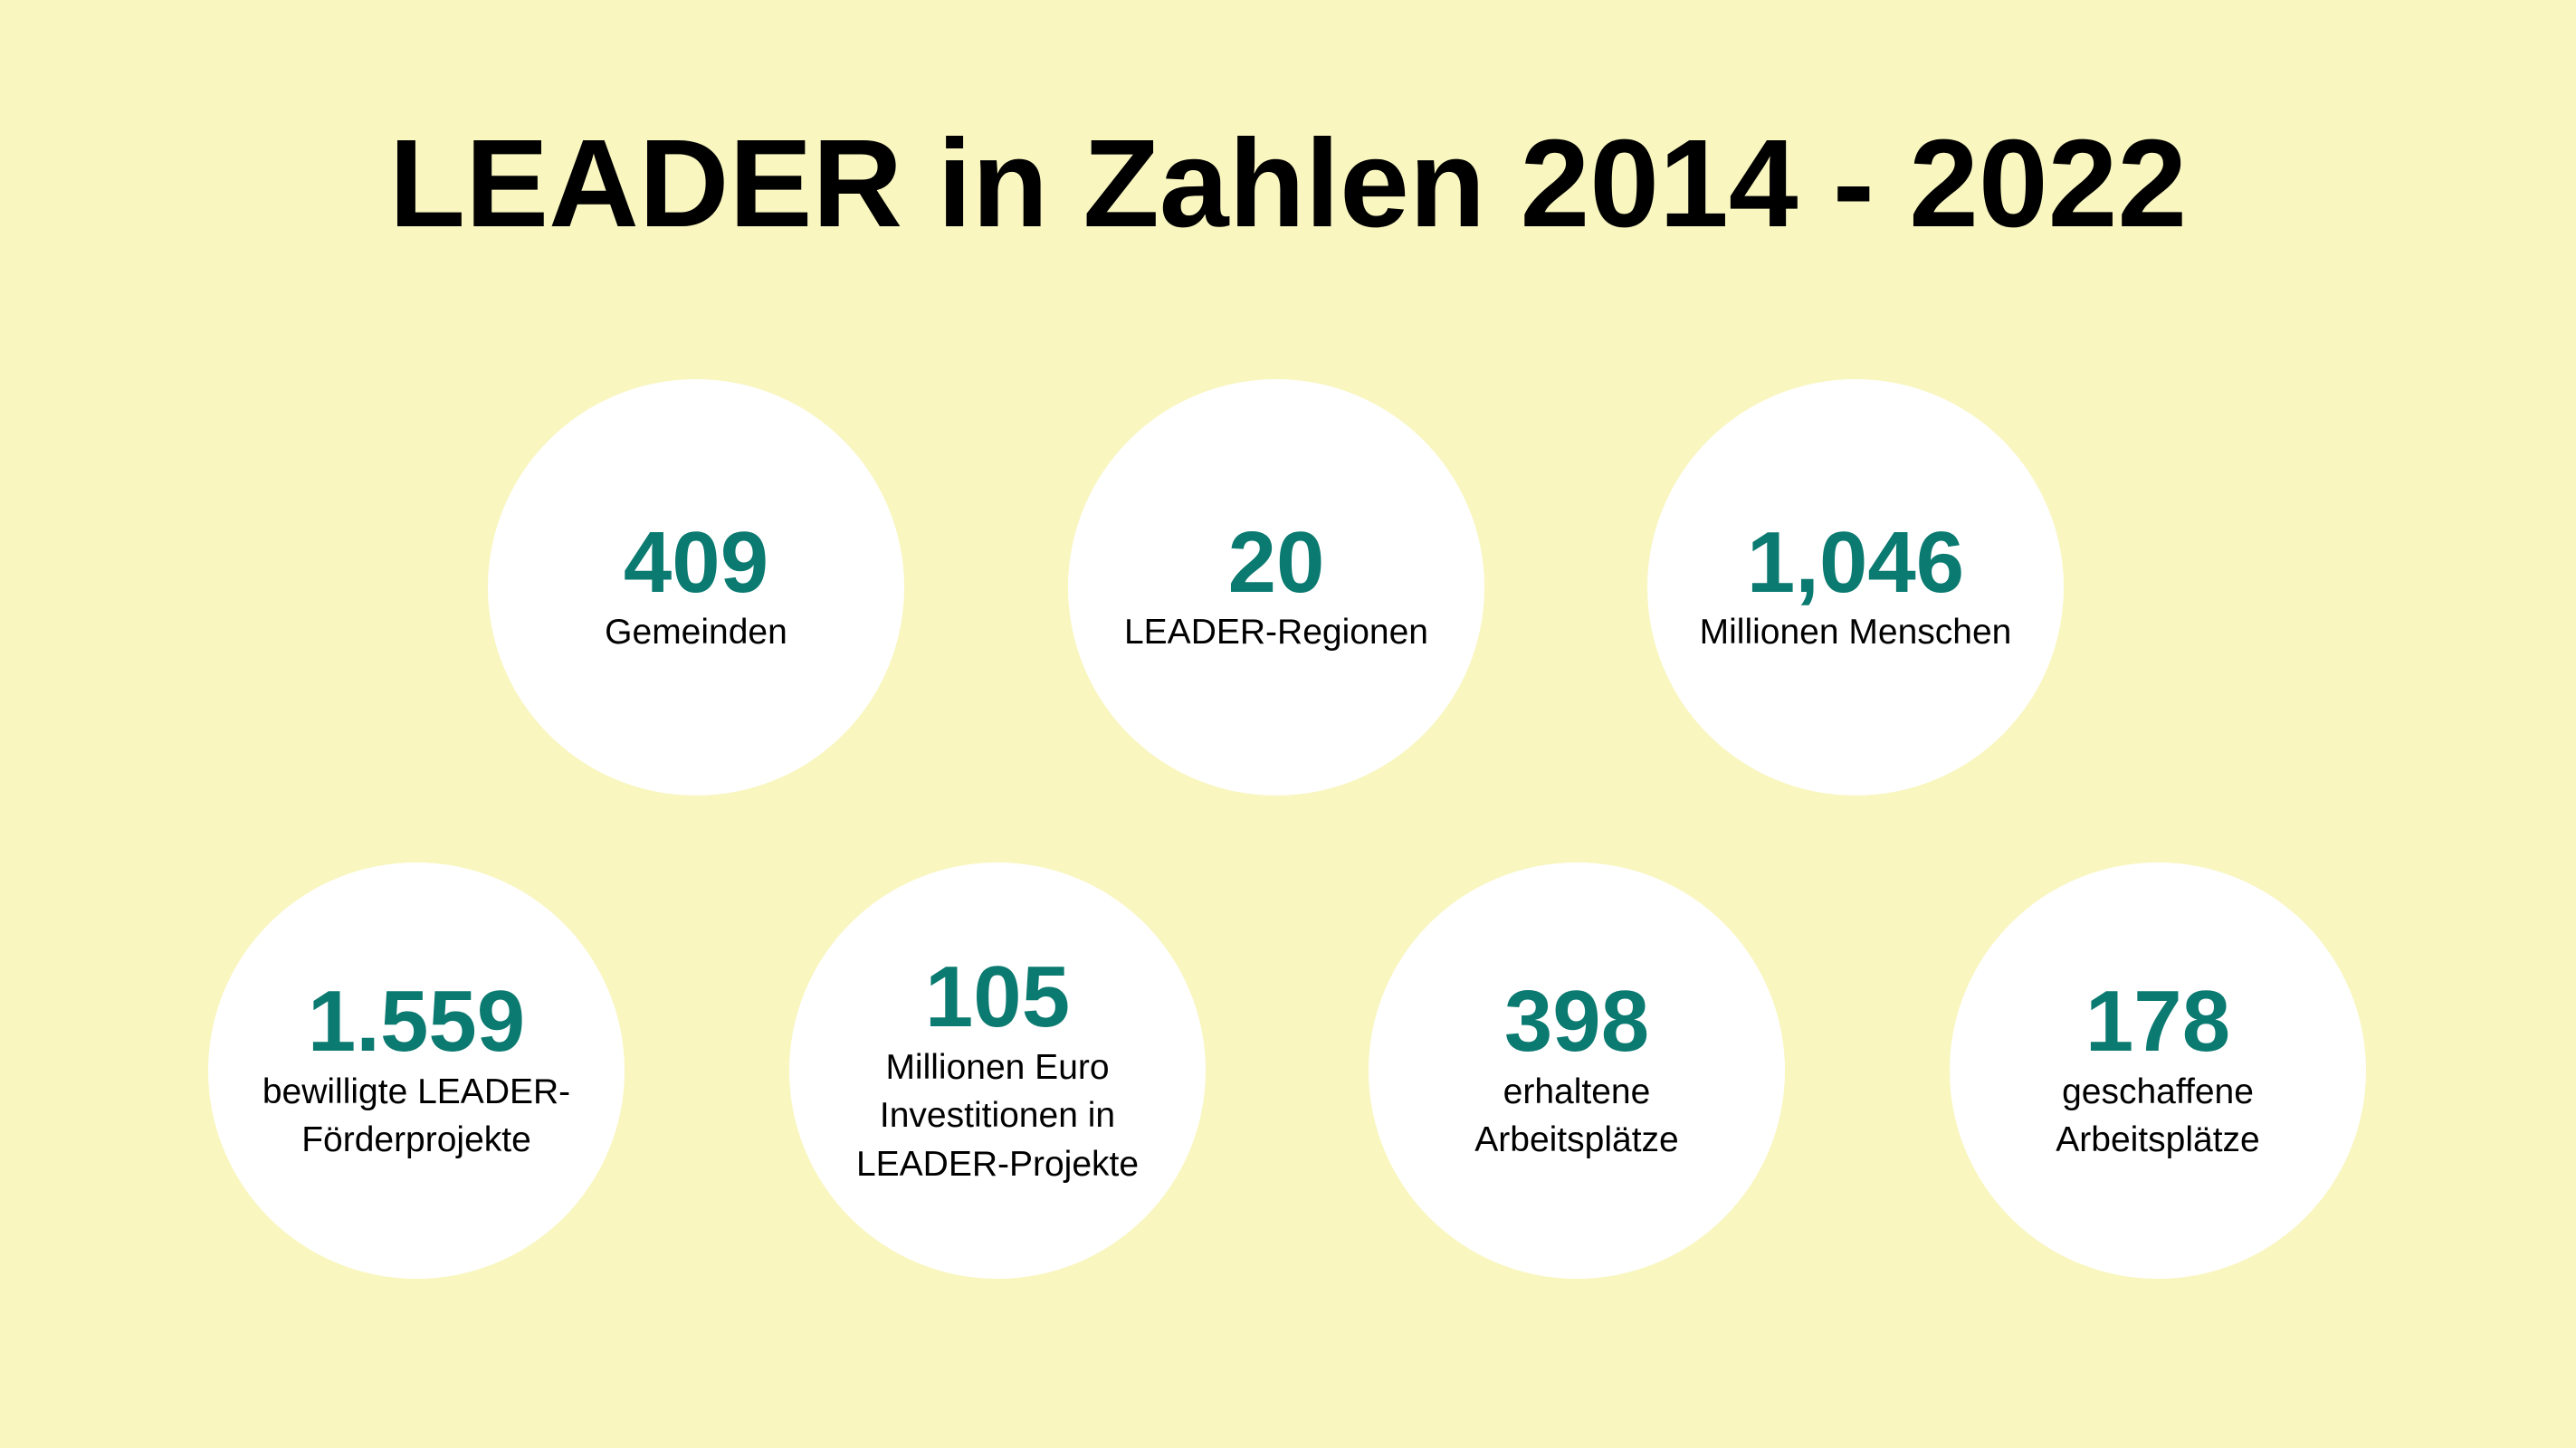 The width and height of the screenshot is (2576, 1448). I want to click on stat-circle-erhaltene-arbeitsplaetze: 398 erhaltene Arbeitsplätze, so click(1577, 1070).